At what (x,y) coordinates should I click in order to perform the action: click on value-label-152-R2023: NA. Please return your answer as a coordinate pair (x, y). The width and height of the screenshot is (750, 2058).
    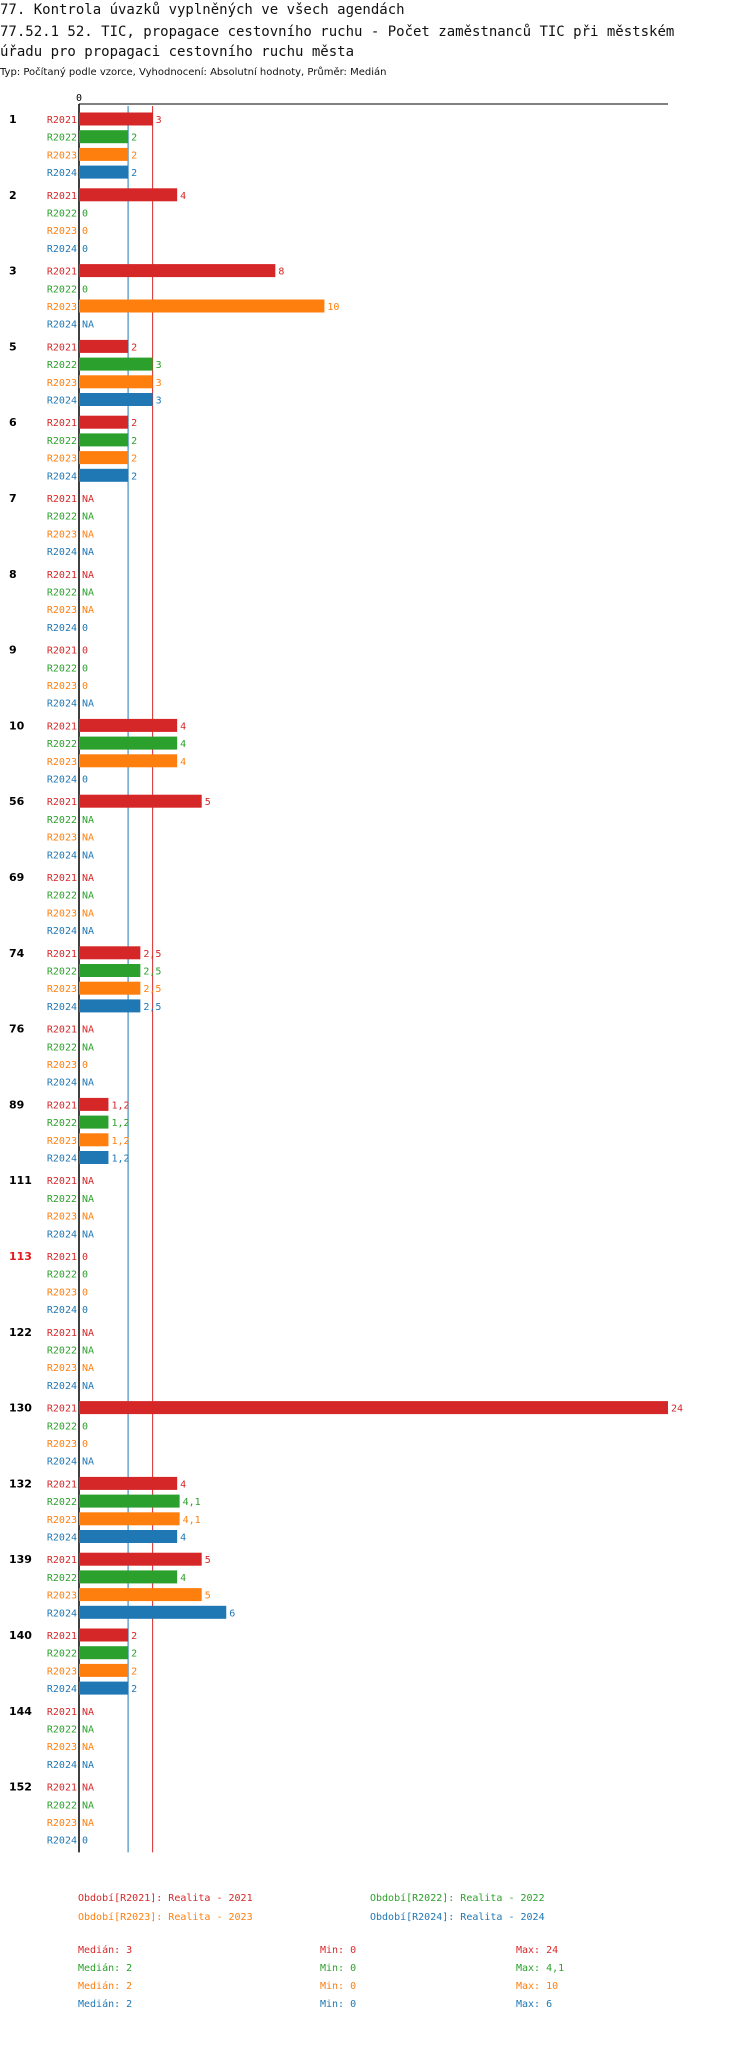
    Looking at the image, I should click on (88, 1823).